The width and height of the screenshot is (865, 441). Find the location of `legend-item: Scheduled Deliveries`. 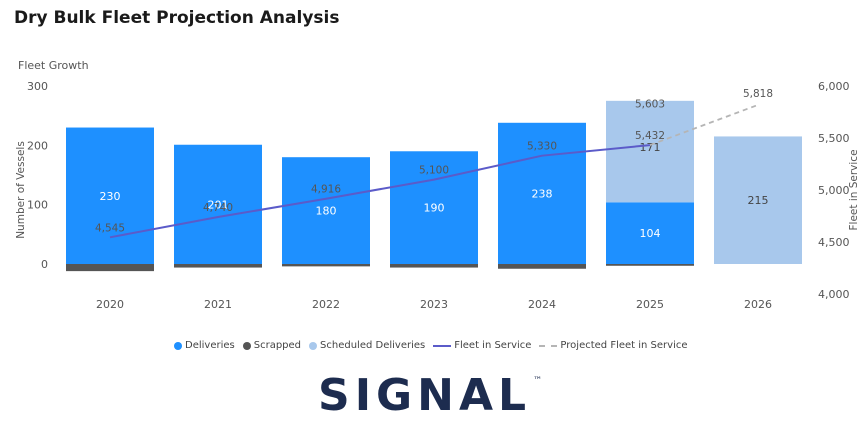

legend-item: Scheduled Deliveries is located at coordinates (367, 345).